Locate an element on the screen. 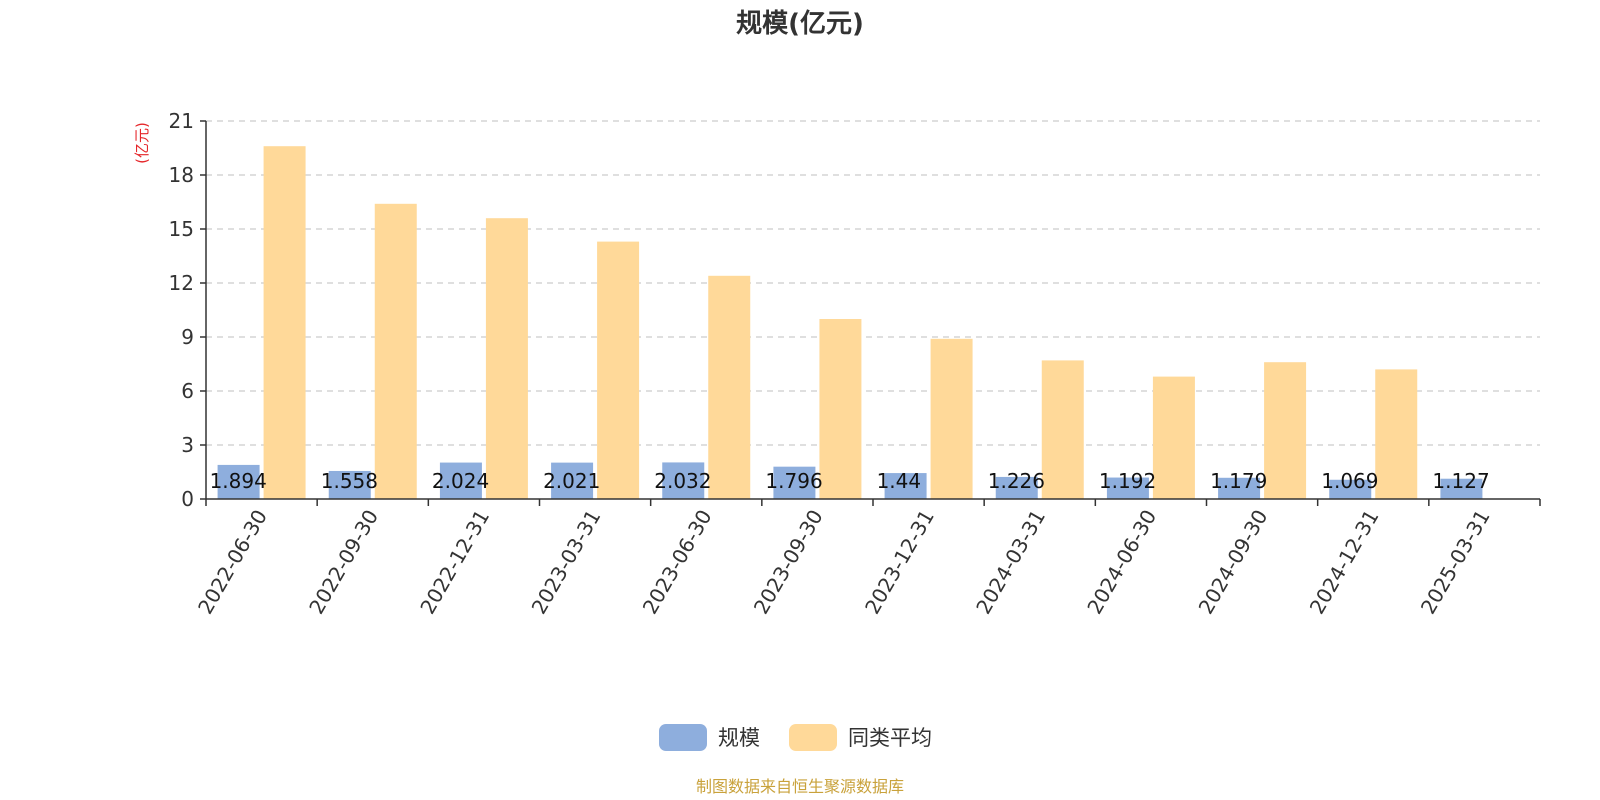 The height and width of the screenshot is (800, 1600). bar-value-label: 1.069 is located at coordinates (1349, 481).